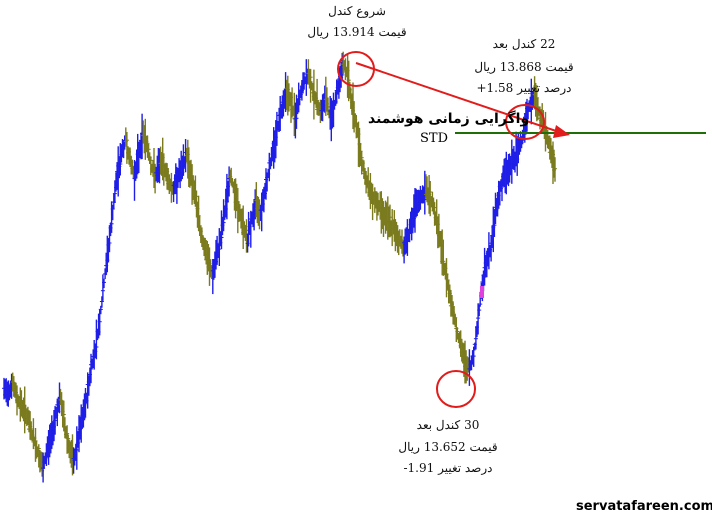 The width and height of the screenshot is (712, 519). I want to click on signal-marker, so click(482, 292).